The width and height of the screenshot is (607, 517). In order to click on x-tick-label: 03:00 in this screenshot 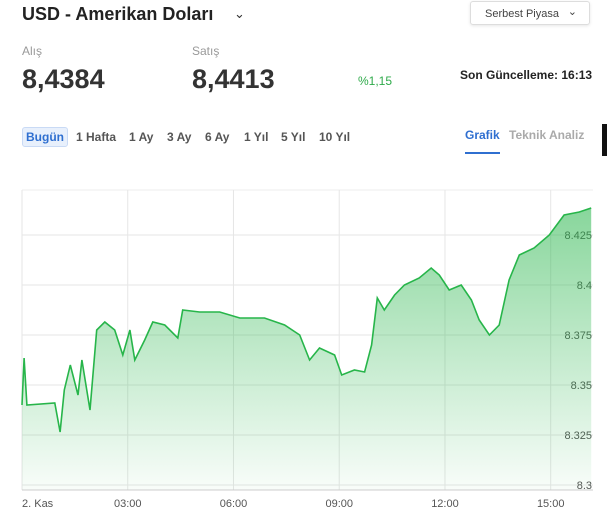, I will do `click(128, 504)`.